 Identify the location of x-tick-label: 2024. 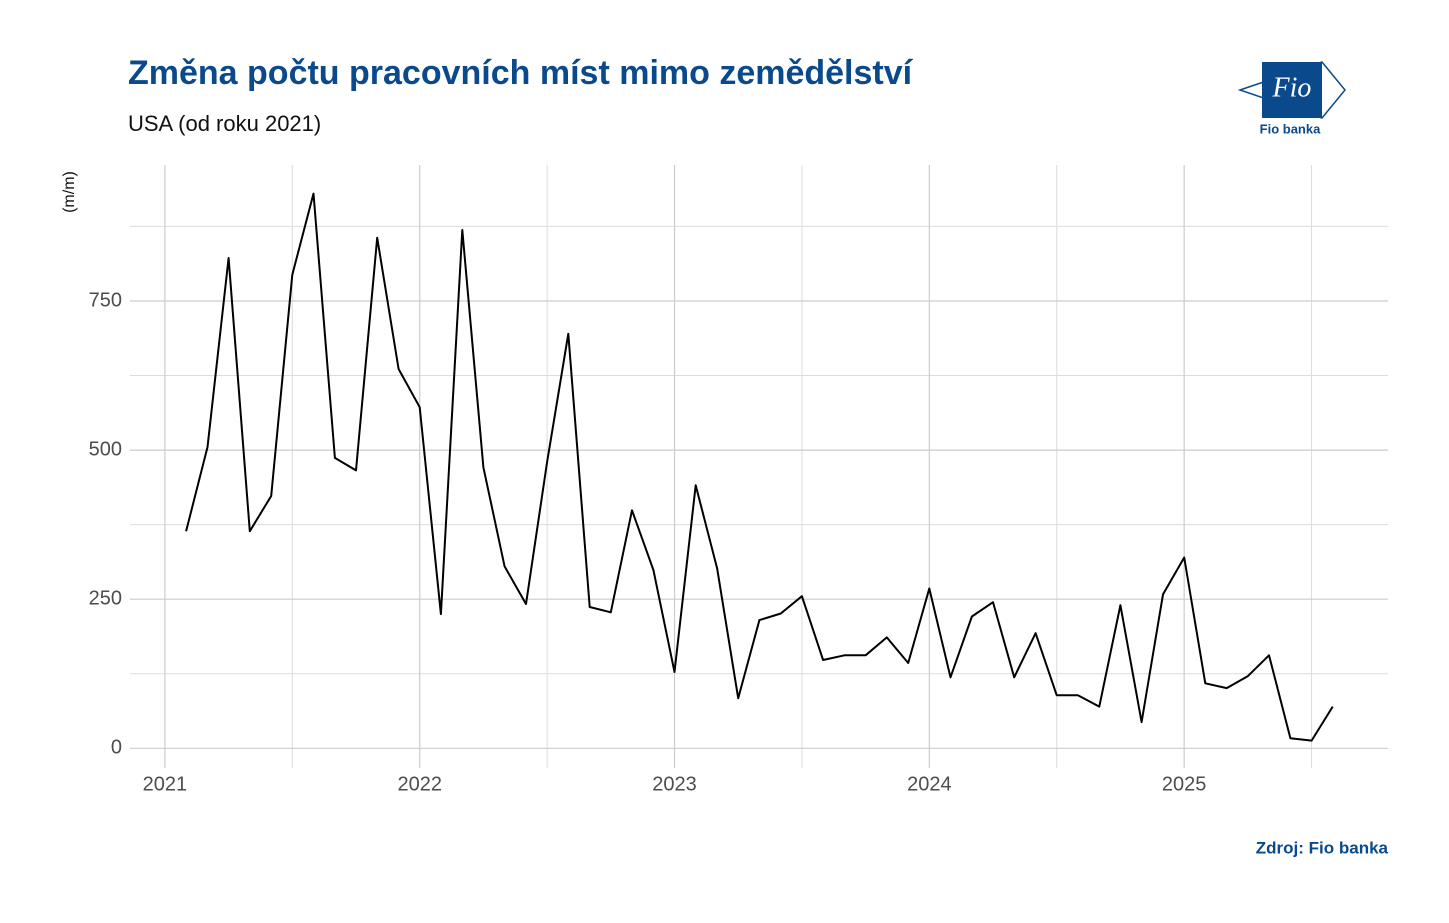
(929, 784).